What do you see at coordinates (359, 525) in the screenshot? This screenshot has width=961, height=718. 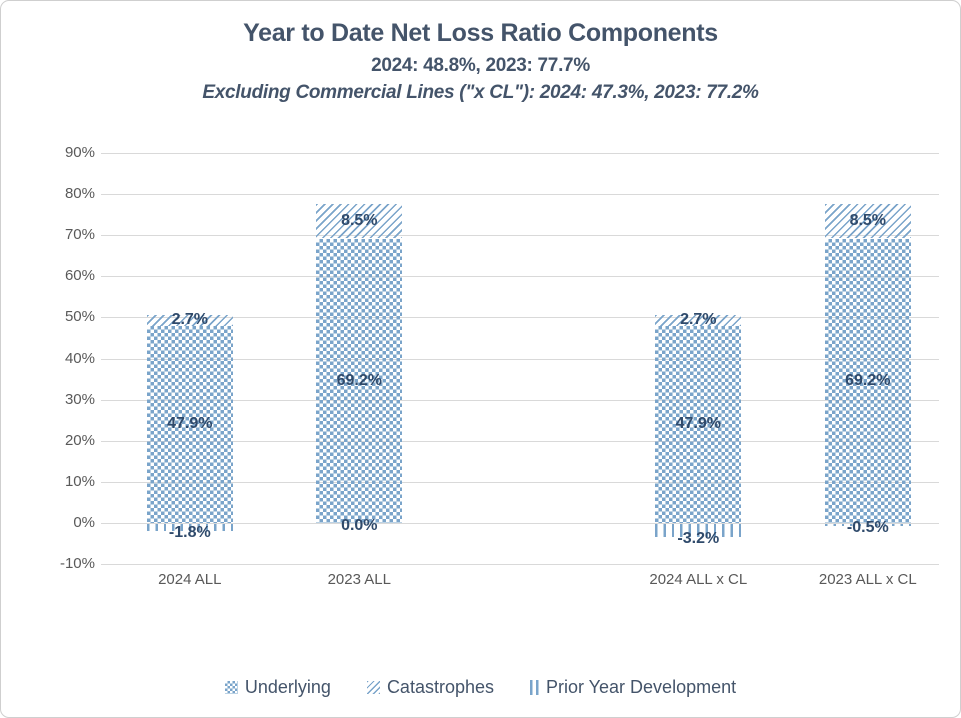 I see `prior-year-development-label: 0.0%` at bounding box center [359, 525].